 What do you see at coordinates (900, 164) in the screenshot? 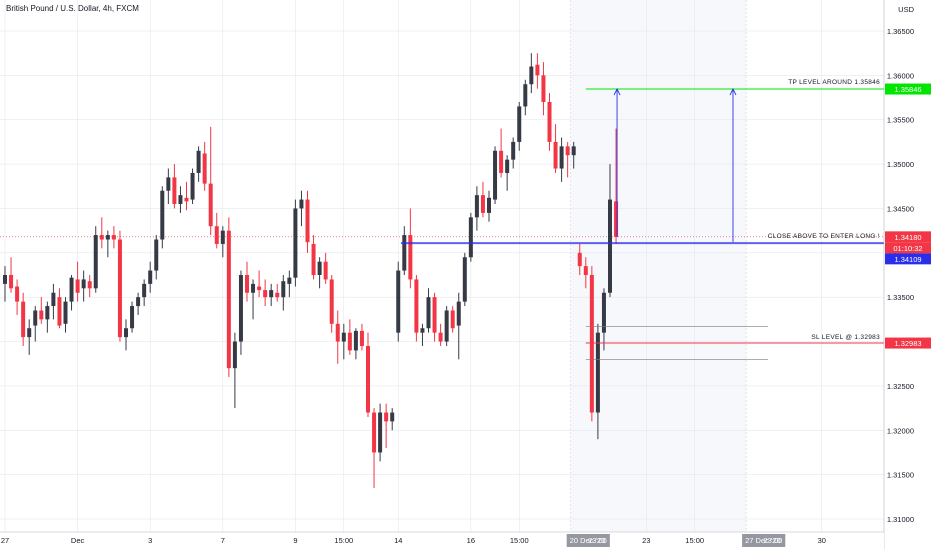
I see `price-tick-label: 1.35000` at bounding box center [900, 164].